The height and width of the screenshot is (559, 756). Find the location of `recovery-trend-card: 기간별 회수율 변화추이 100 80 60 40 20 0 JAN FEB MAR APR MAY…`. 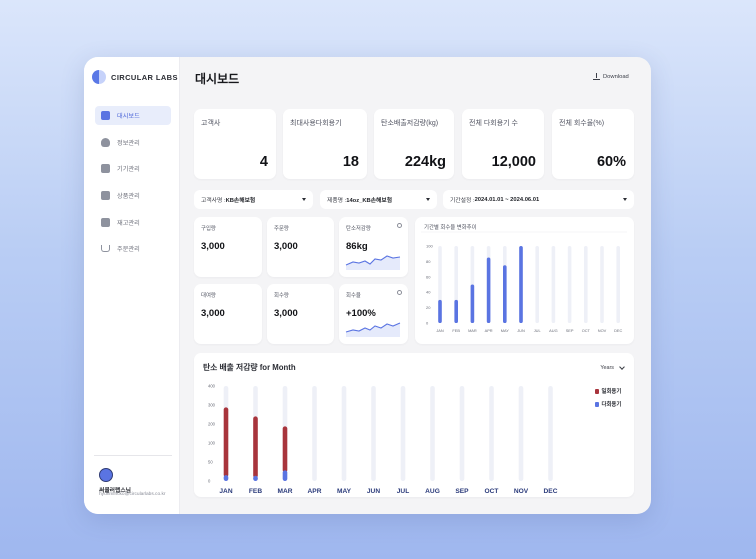

recovery-trend-card: 기간별 회수율 변화추이 100 80 60 40 20 0 JAN FEB MAR APR MAY… is located at coordinates (524, 280).